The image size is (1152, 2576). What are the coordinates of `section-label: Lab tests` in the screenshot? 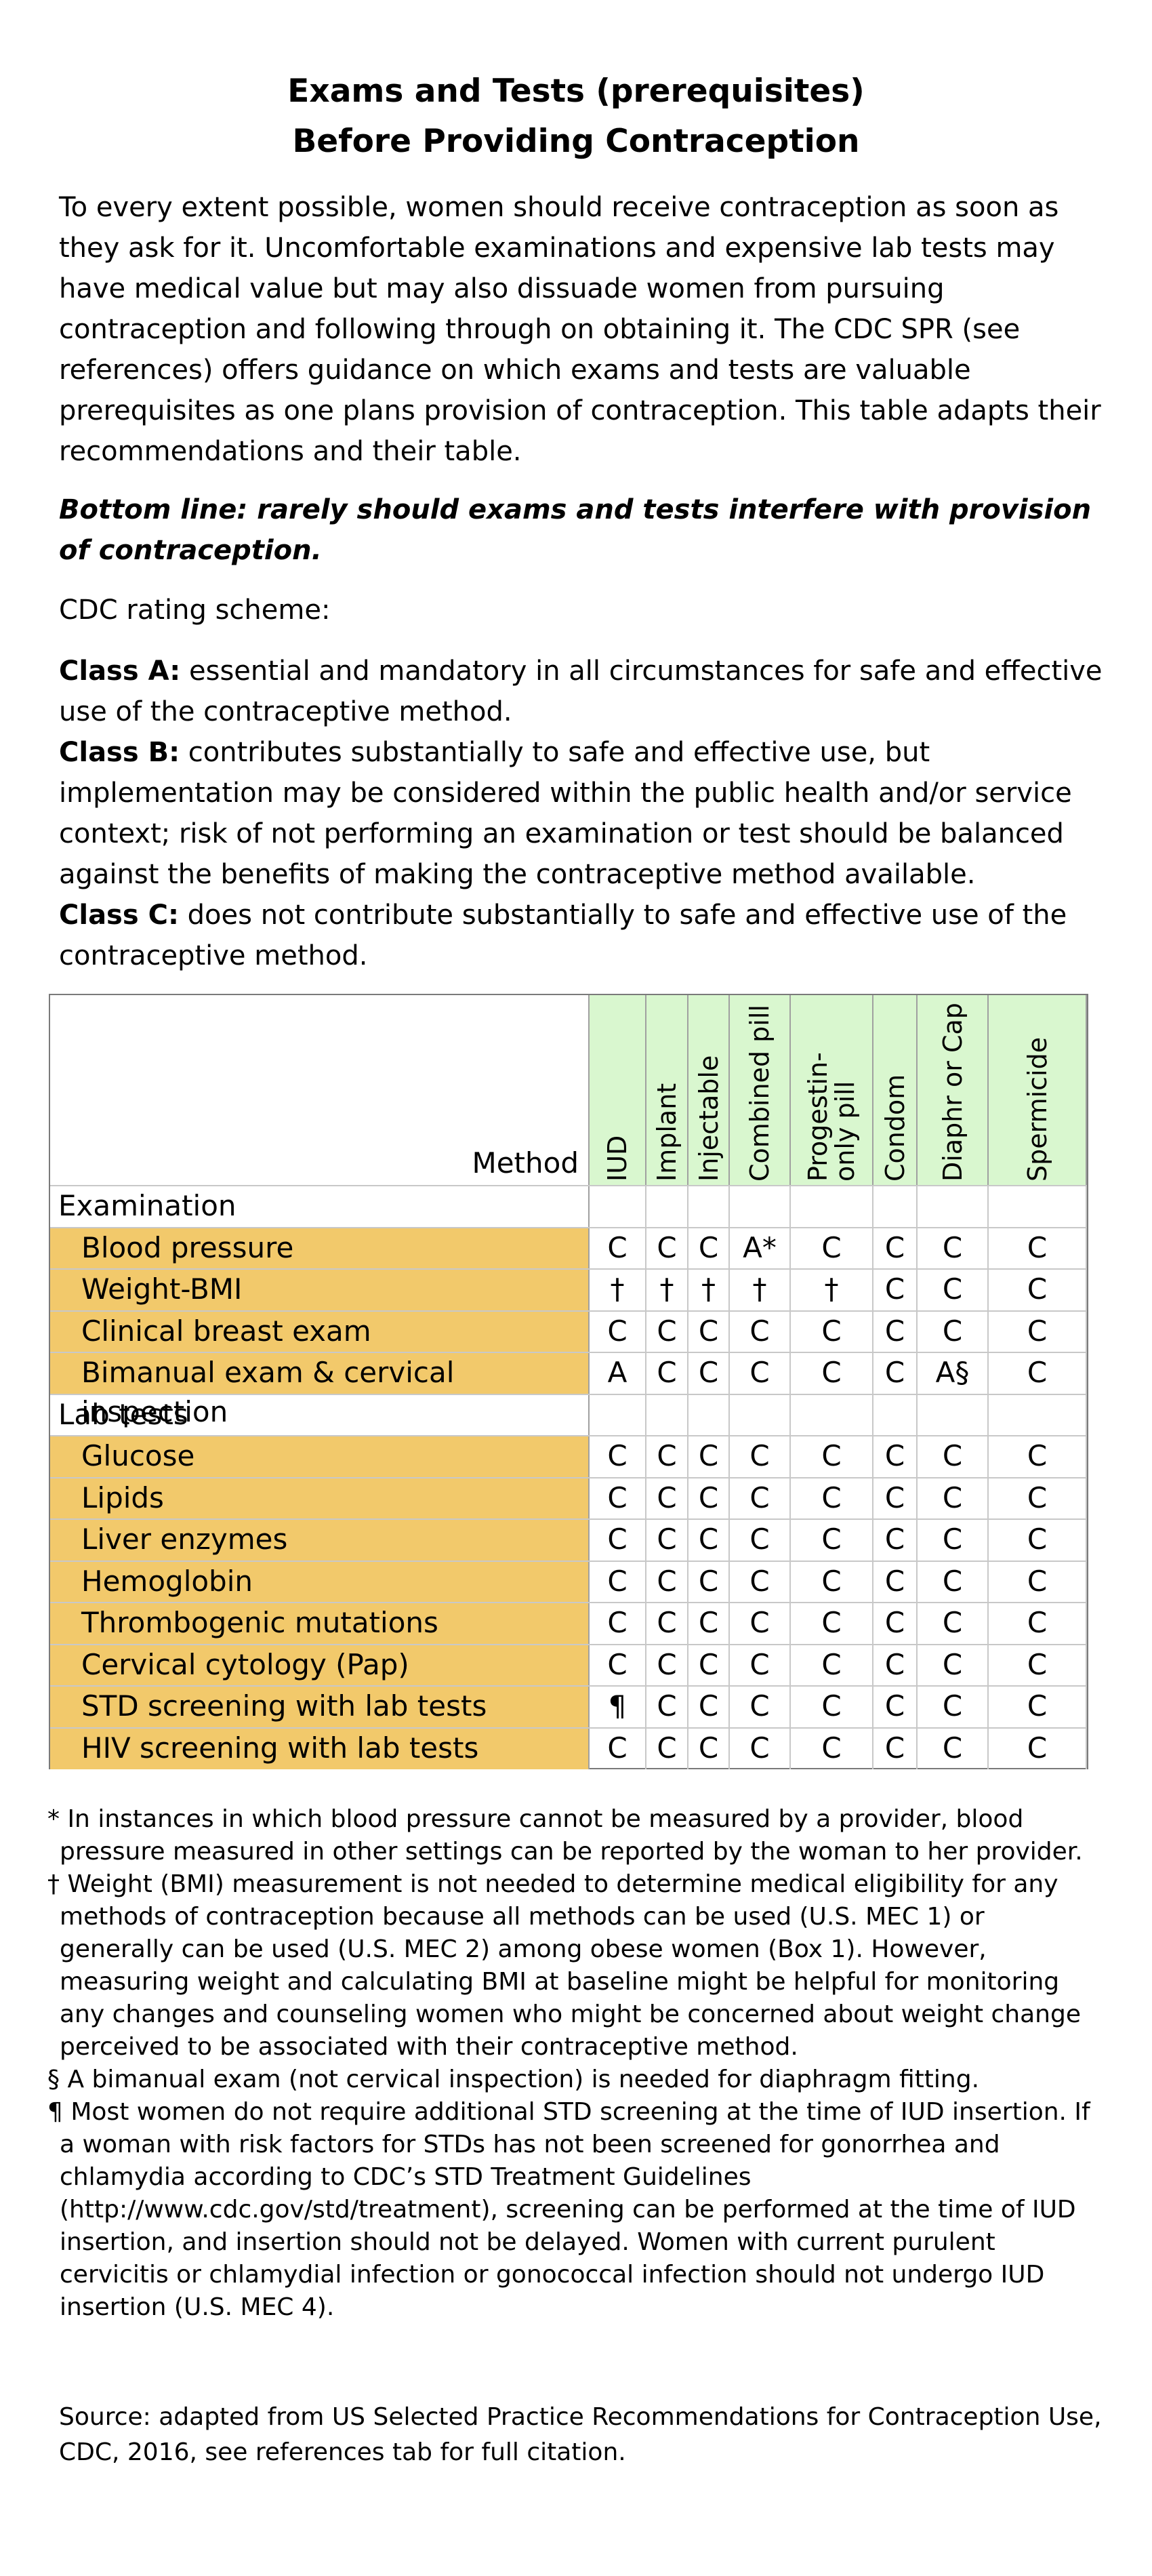 It's located at (320, 1415).